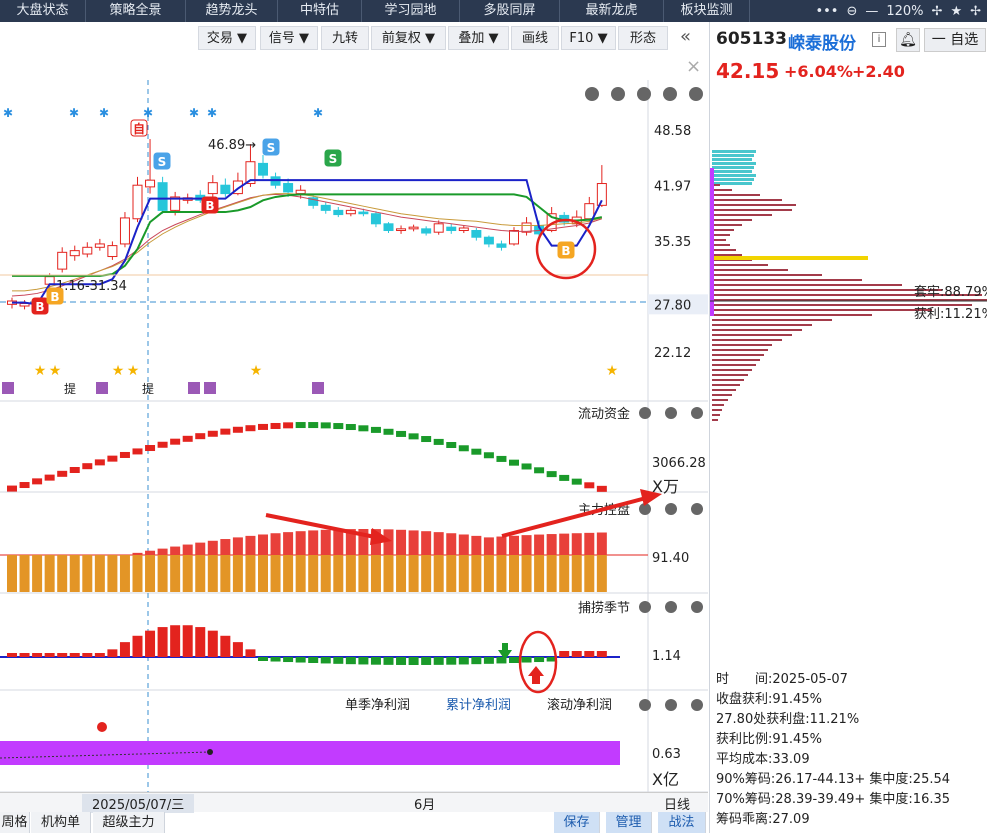  What do you see at coordinates (61, 822) in the screenshot?
I see `bottom-button-1: 机构单` at bounding box center [61, 822].